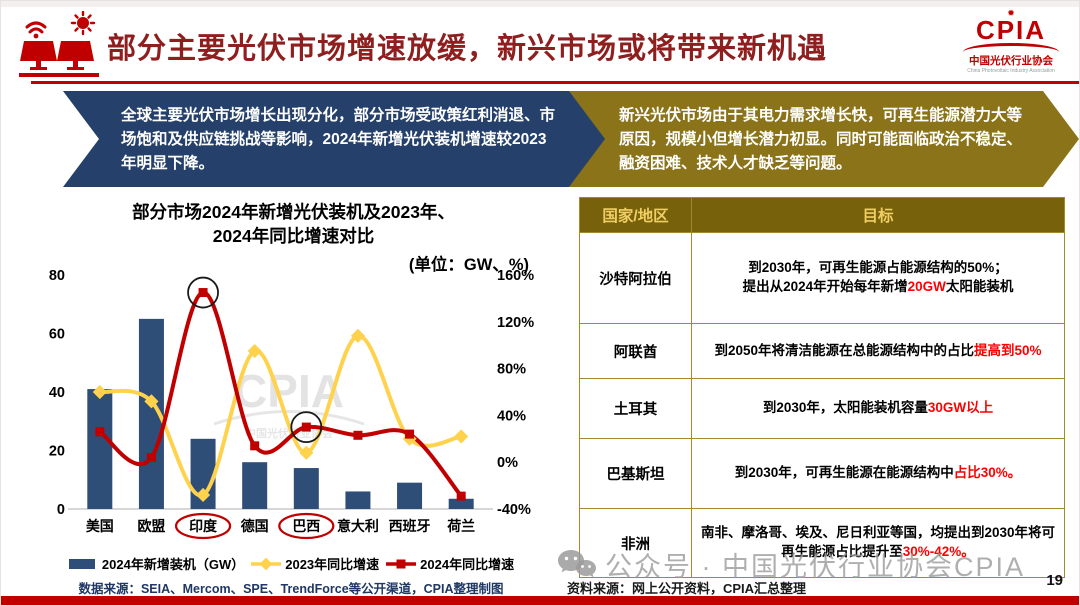  I want to click on target-text: 南非、摩洛哥、埃及、尼日利亚等国，均提出到2030年将可再生能源占比提升至, so click(878, 542).